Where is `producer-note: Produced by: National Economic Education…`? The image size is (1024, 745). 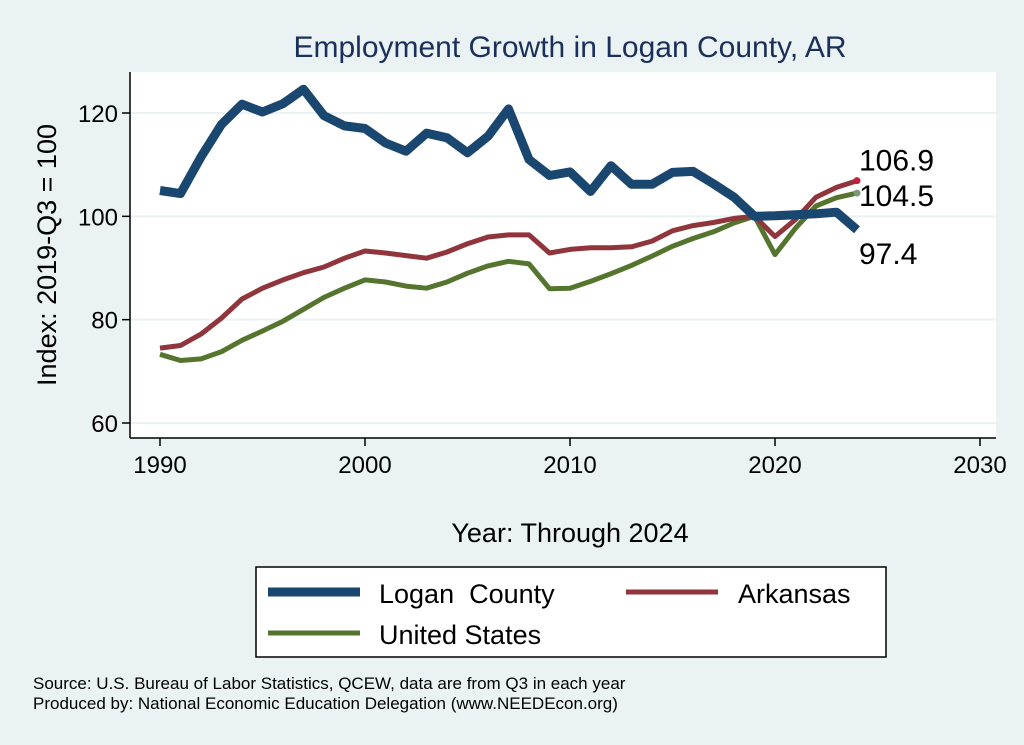
producer-note: Produced by: National Economic Education… is located at coordinates (325, 703).